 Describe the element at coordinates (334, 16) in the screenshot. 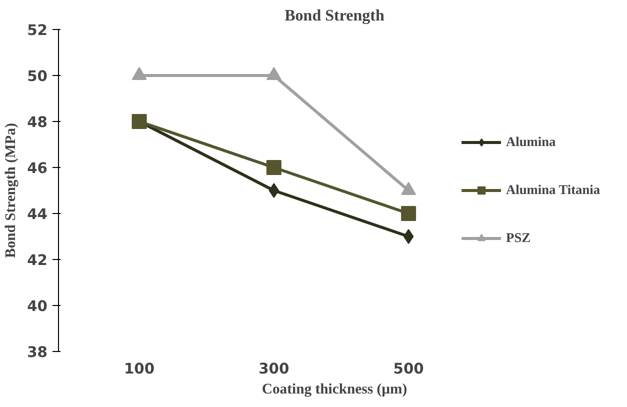

I see `chart-title: Bond Strength` at that location.